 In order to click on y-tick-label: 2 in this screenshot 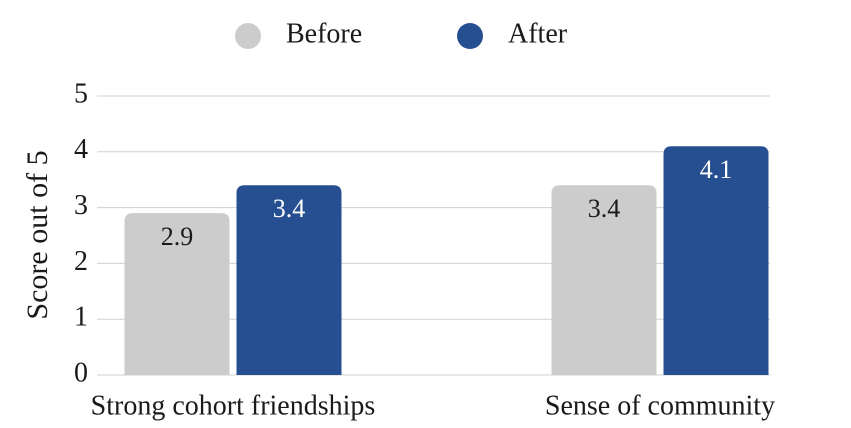, I will do `click(81, 261)`.